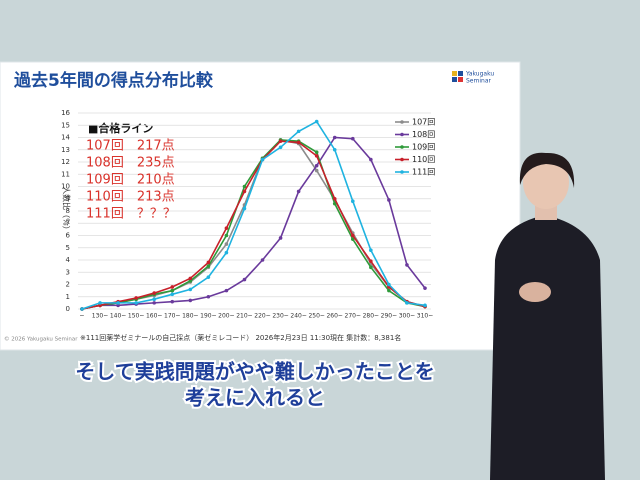 The width and height of the screenshot is (640, 480). What do you see at coordinates (226, 316) in the screenshot?
I see `x-tick-label: 200~` at bounding box center [226, 316].